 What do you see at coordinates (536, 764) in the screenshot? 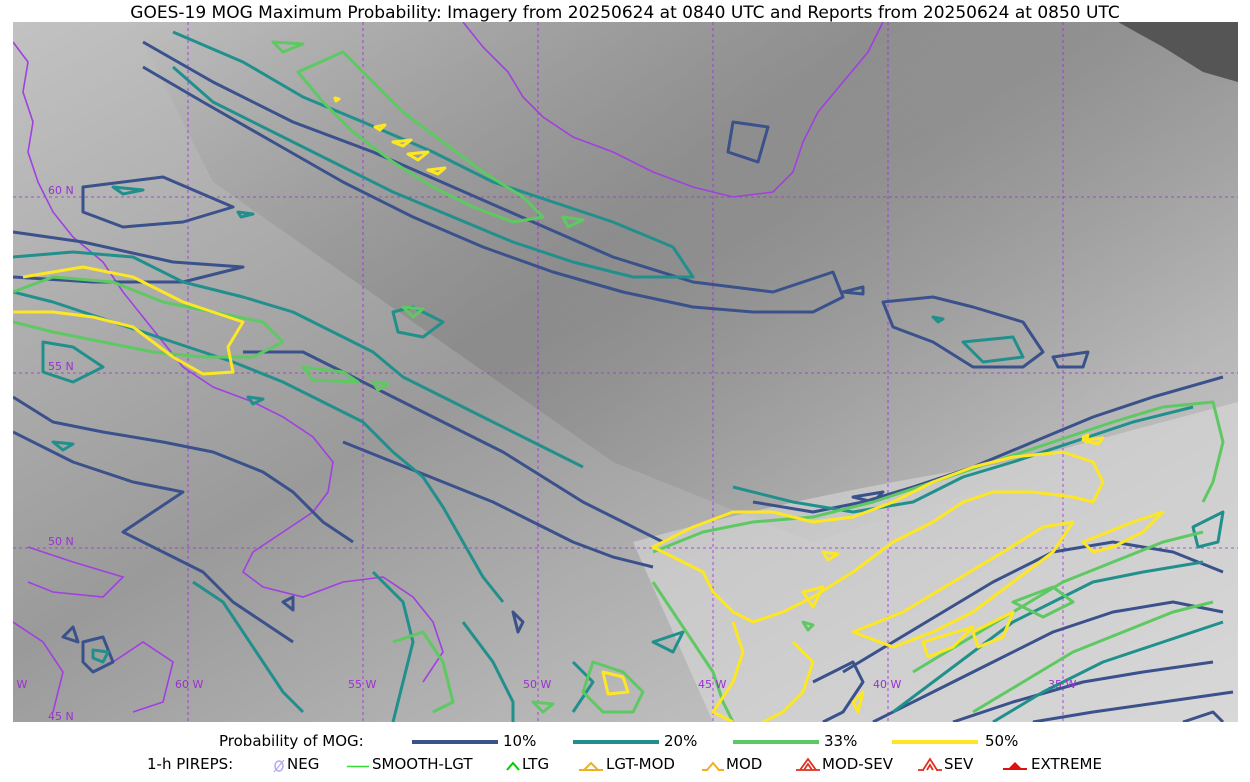
I see `legend-ltg-label: LTG` at bounding box center [536, 764].